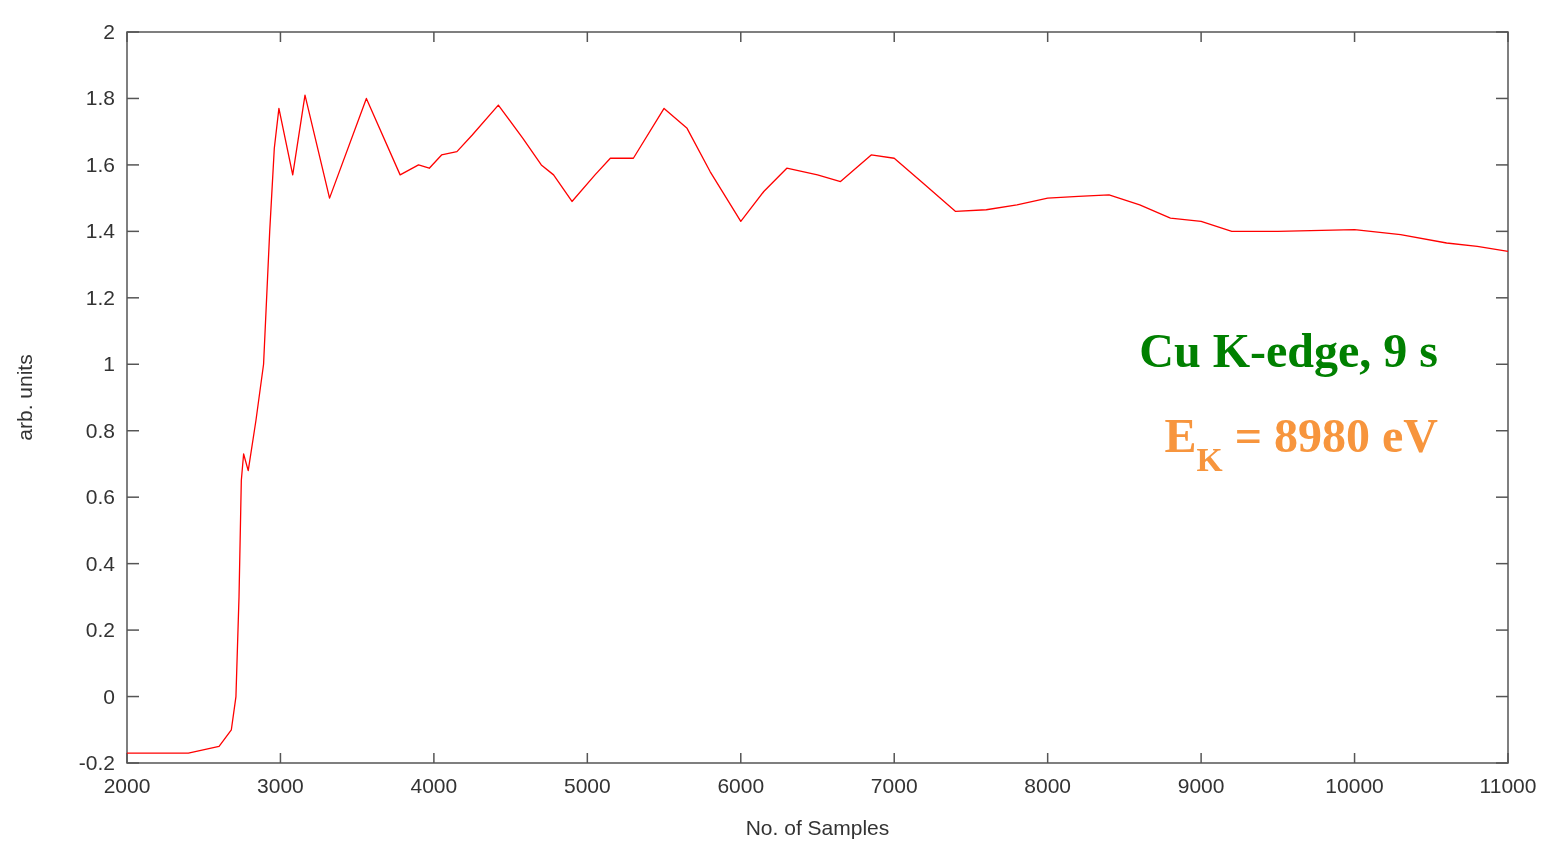  I want to click on y-tick-label: 1.8, so click(100, 98).